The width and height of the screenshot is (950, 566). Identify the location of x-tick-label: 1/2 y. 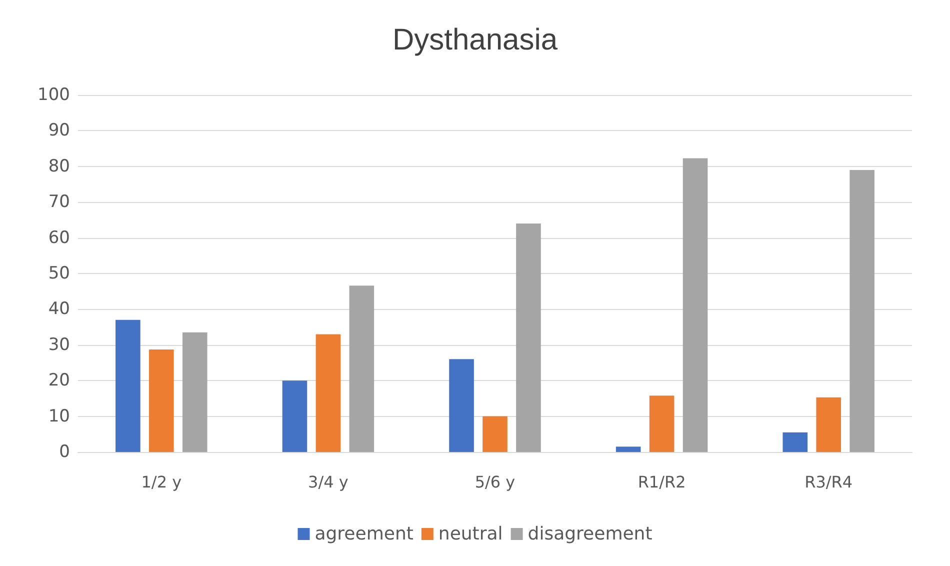
(161, 482).